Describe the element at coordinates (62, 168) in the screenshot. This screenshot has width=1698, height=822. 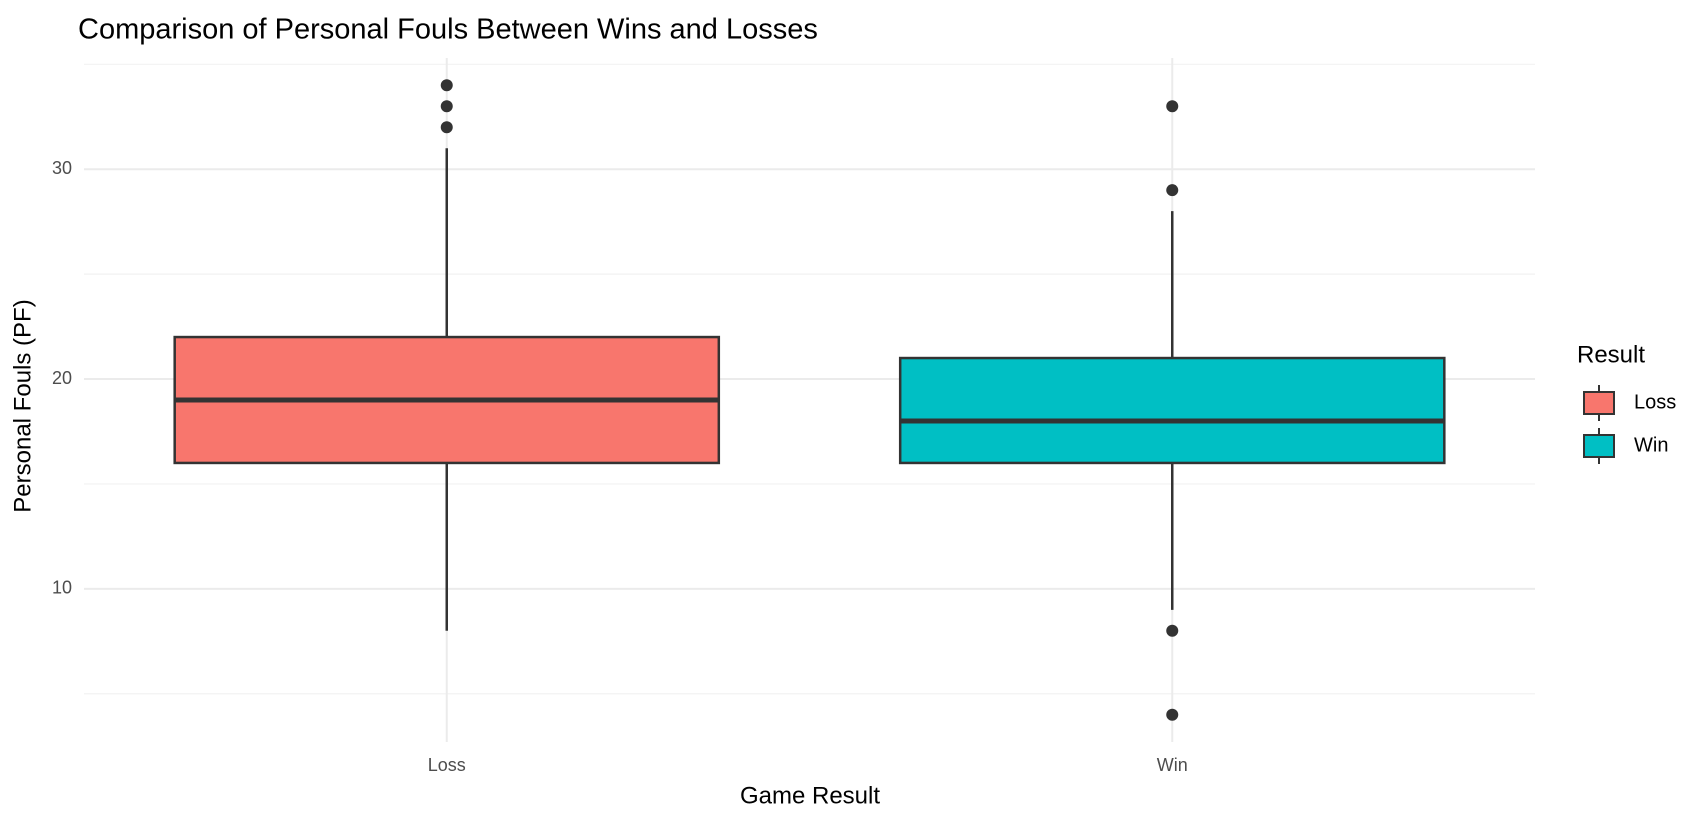
I see `y-tick-label: 30` at that location.